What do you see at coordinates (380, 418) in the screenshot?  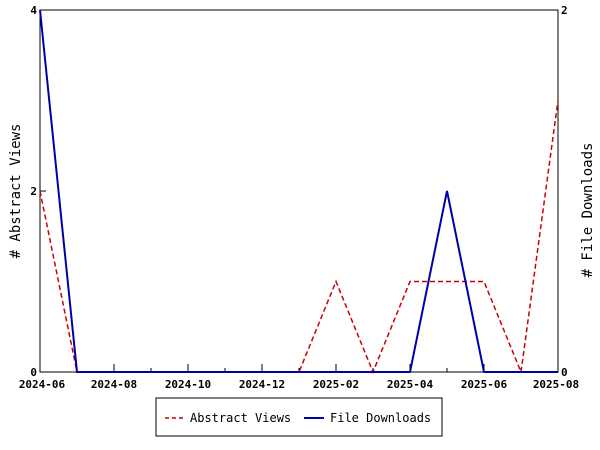 I see `legend-label-file-downloads: File Downloads` at bounding box center [380, 418].